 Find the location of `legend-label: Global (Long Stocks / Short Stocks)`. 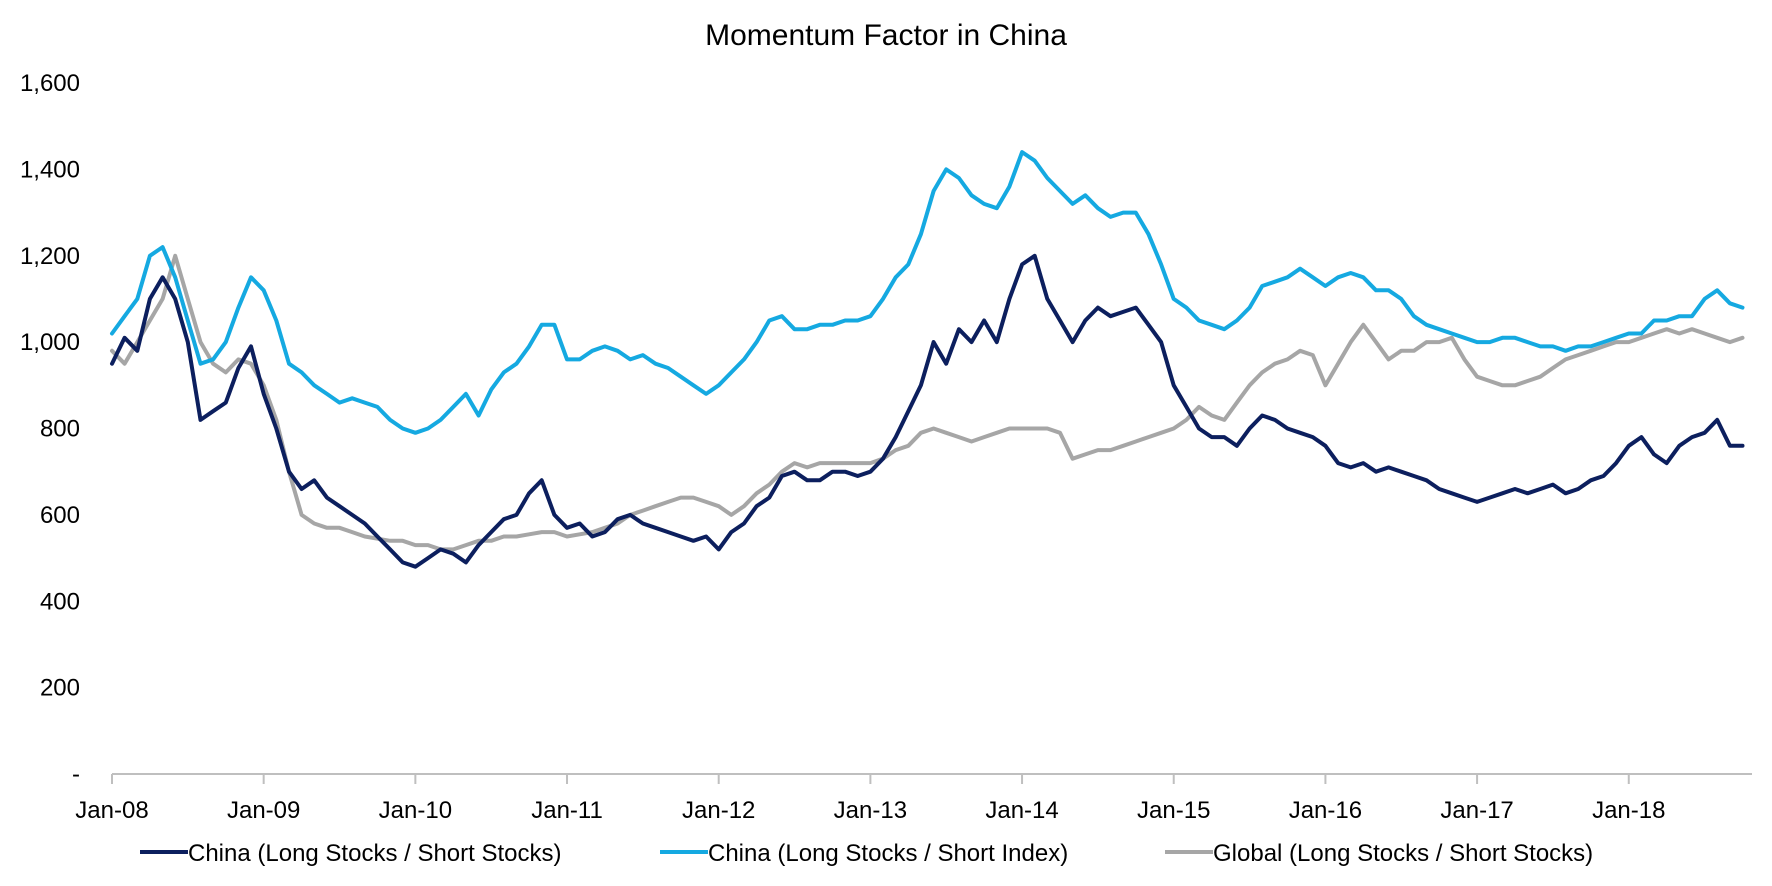

legend-label: Global (Long Stocks / Short Stocks) is located at coordinates (1403, 853).